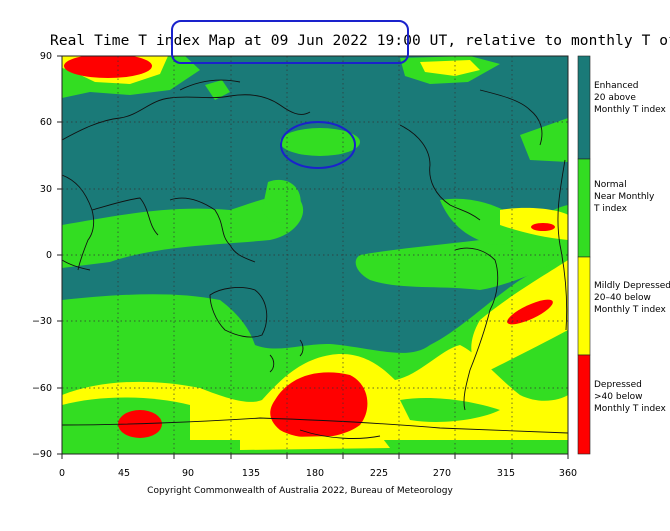 The height and width of the screenshot is (531, 670). Describe the element at coordinates (632, 286) in the screenshot. I see `legend-label-mild-1: Mildly Depressed` at that location.